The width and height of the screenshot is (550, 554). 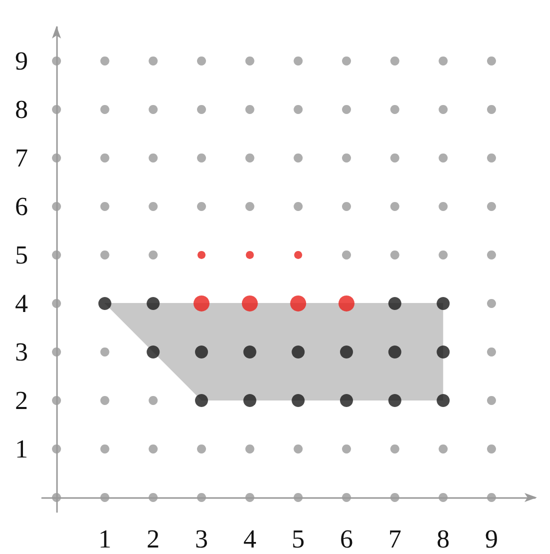 I want to click on y-tick-label: 1, so click(x=21, y=449).